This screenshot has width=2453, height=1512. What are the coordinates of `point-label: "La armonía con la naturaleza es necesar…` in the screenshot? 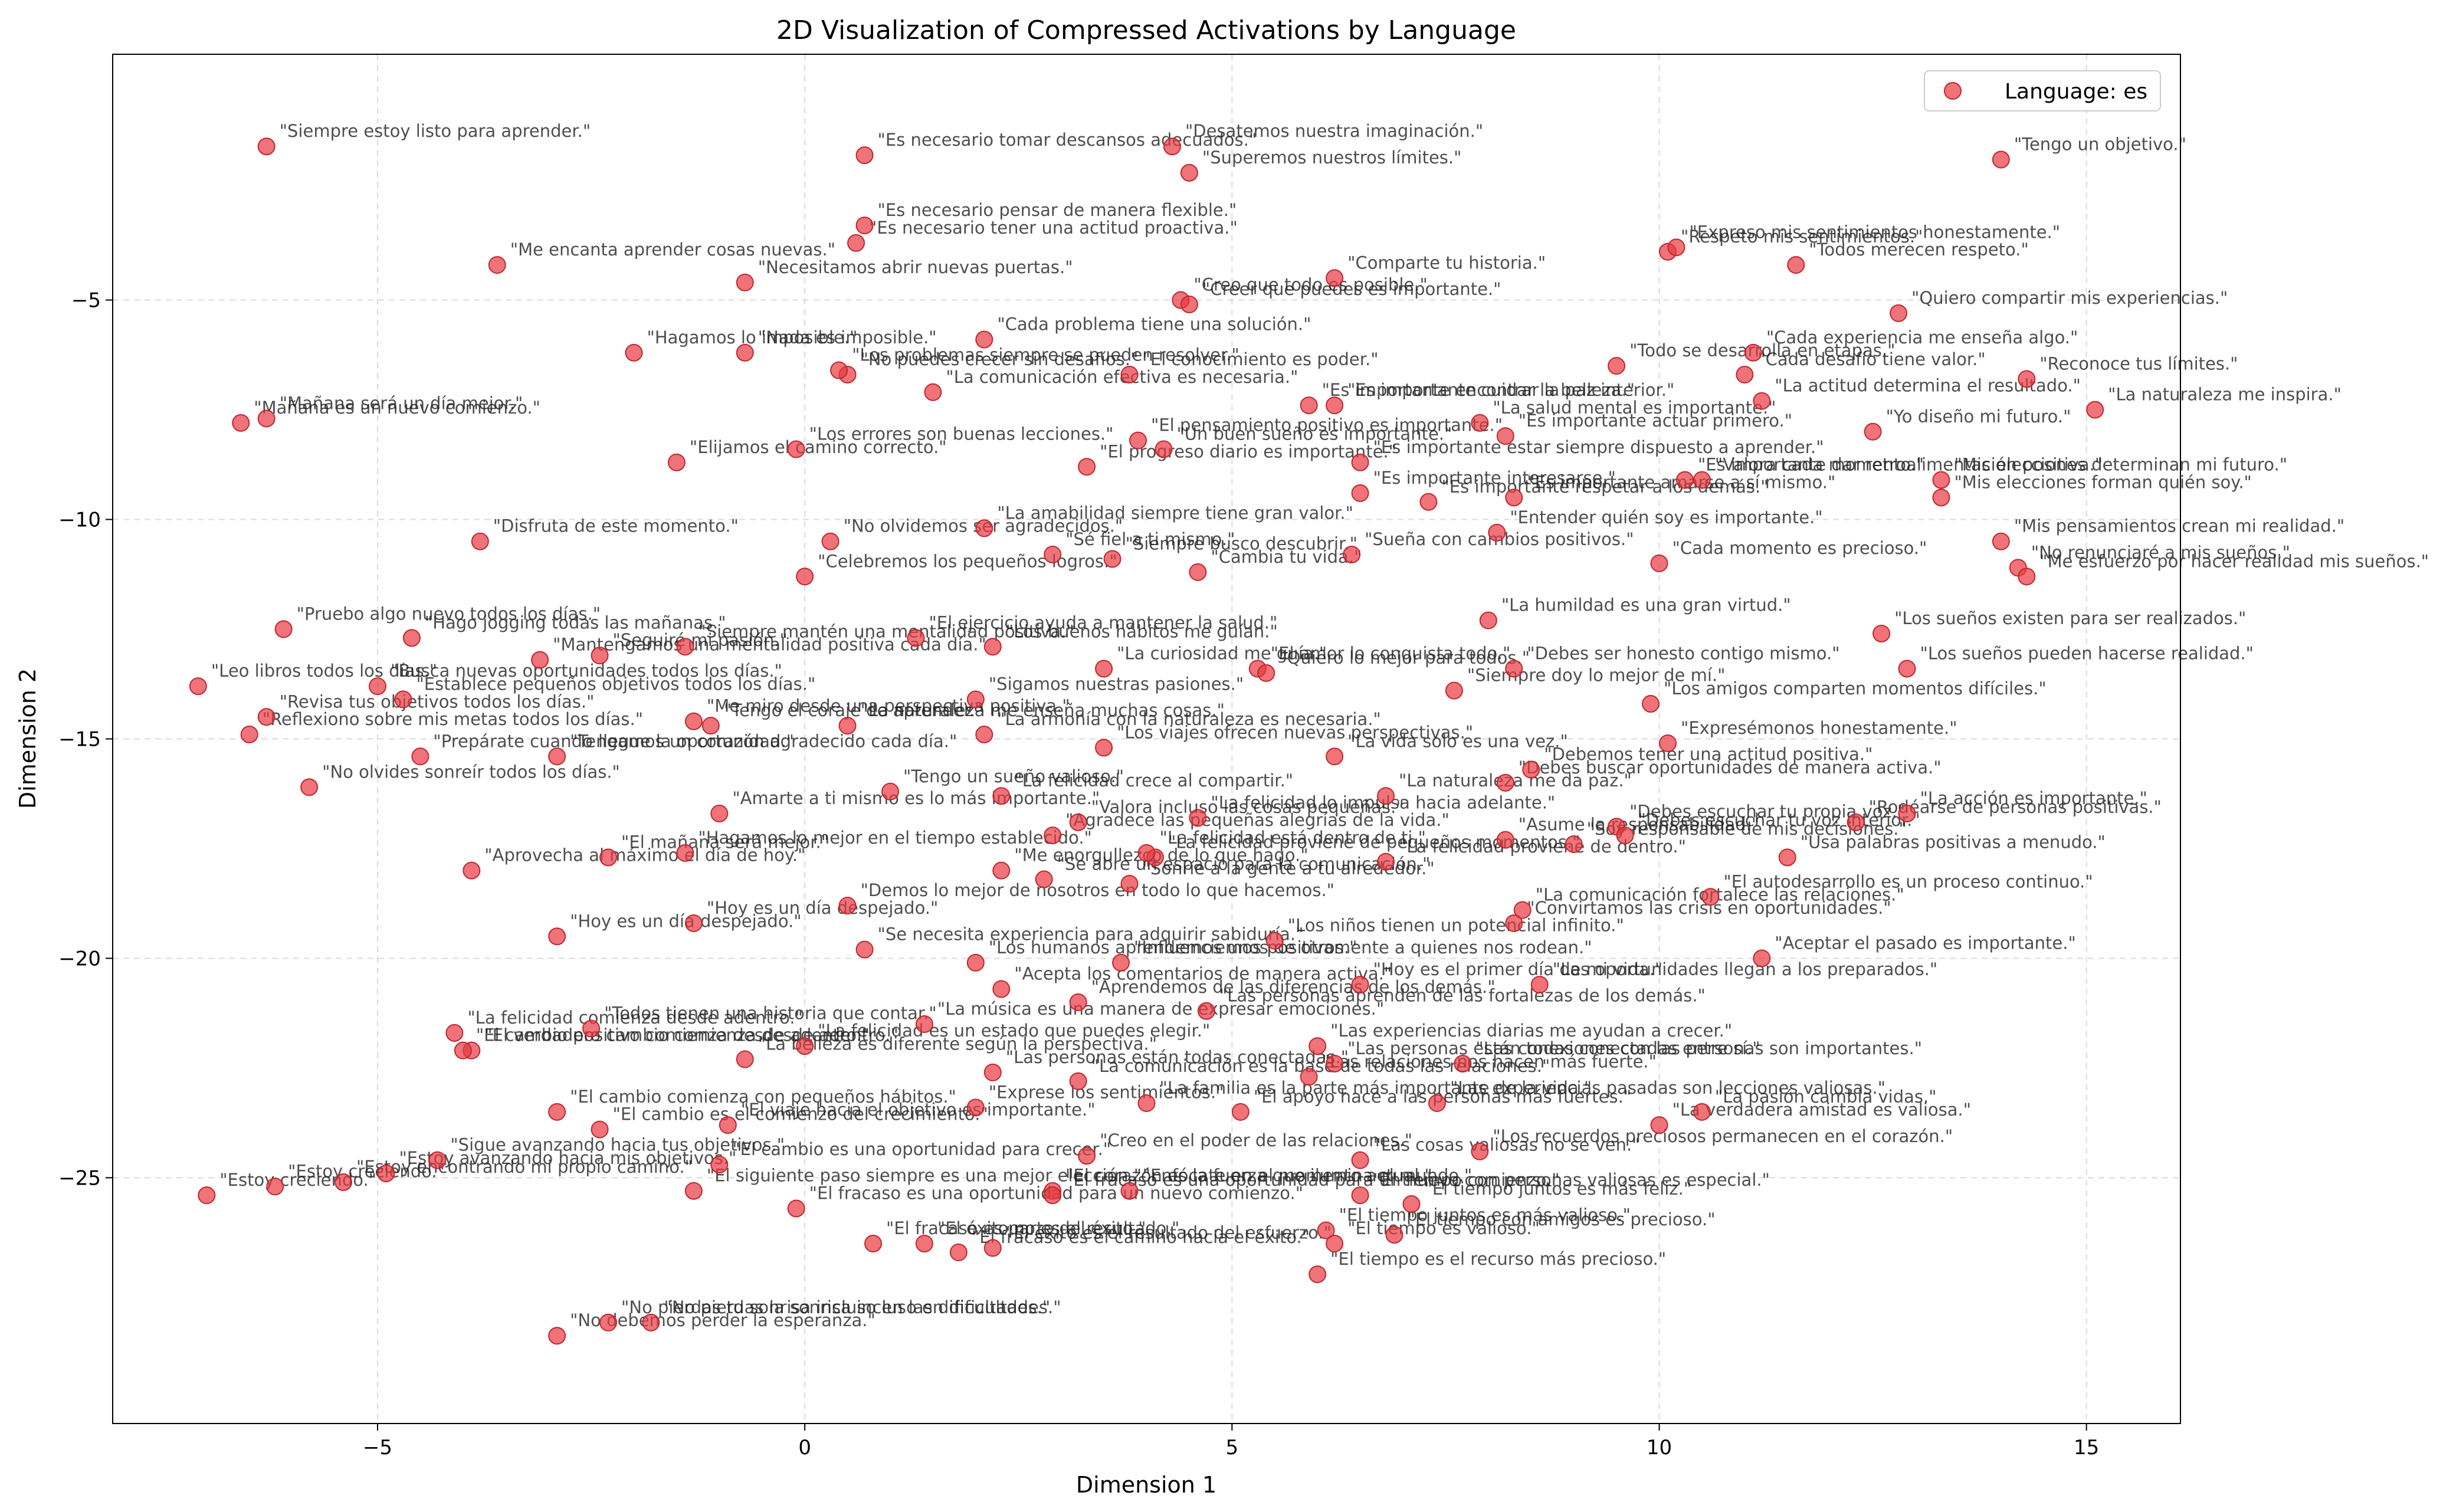 It's located at (1189, 719).